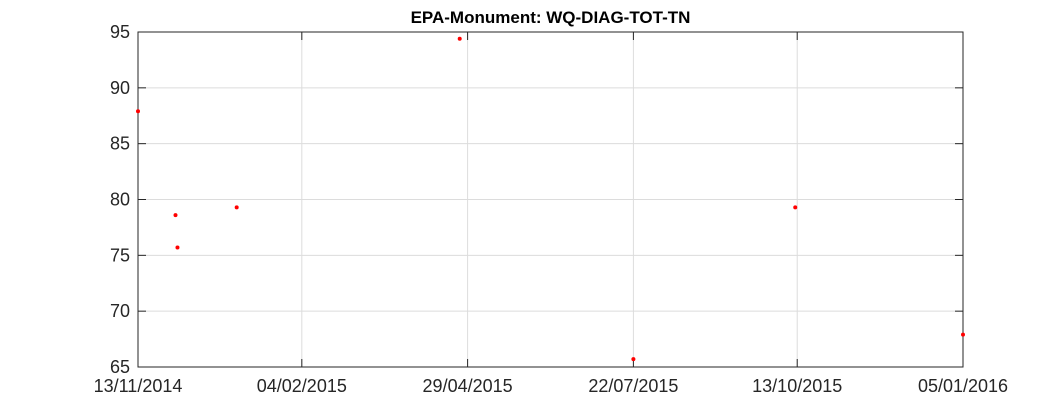  Describe the element at coordinates (302, 386) in the screenshot. I see `x-tick-label: 04/02/2015` at that location.